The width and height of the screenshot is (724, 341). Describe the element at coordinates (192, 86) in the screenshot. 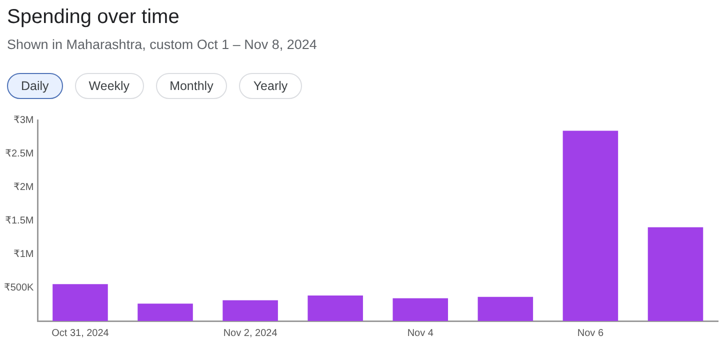

I see `period-button: Monthly` at that location.